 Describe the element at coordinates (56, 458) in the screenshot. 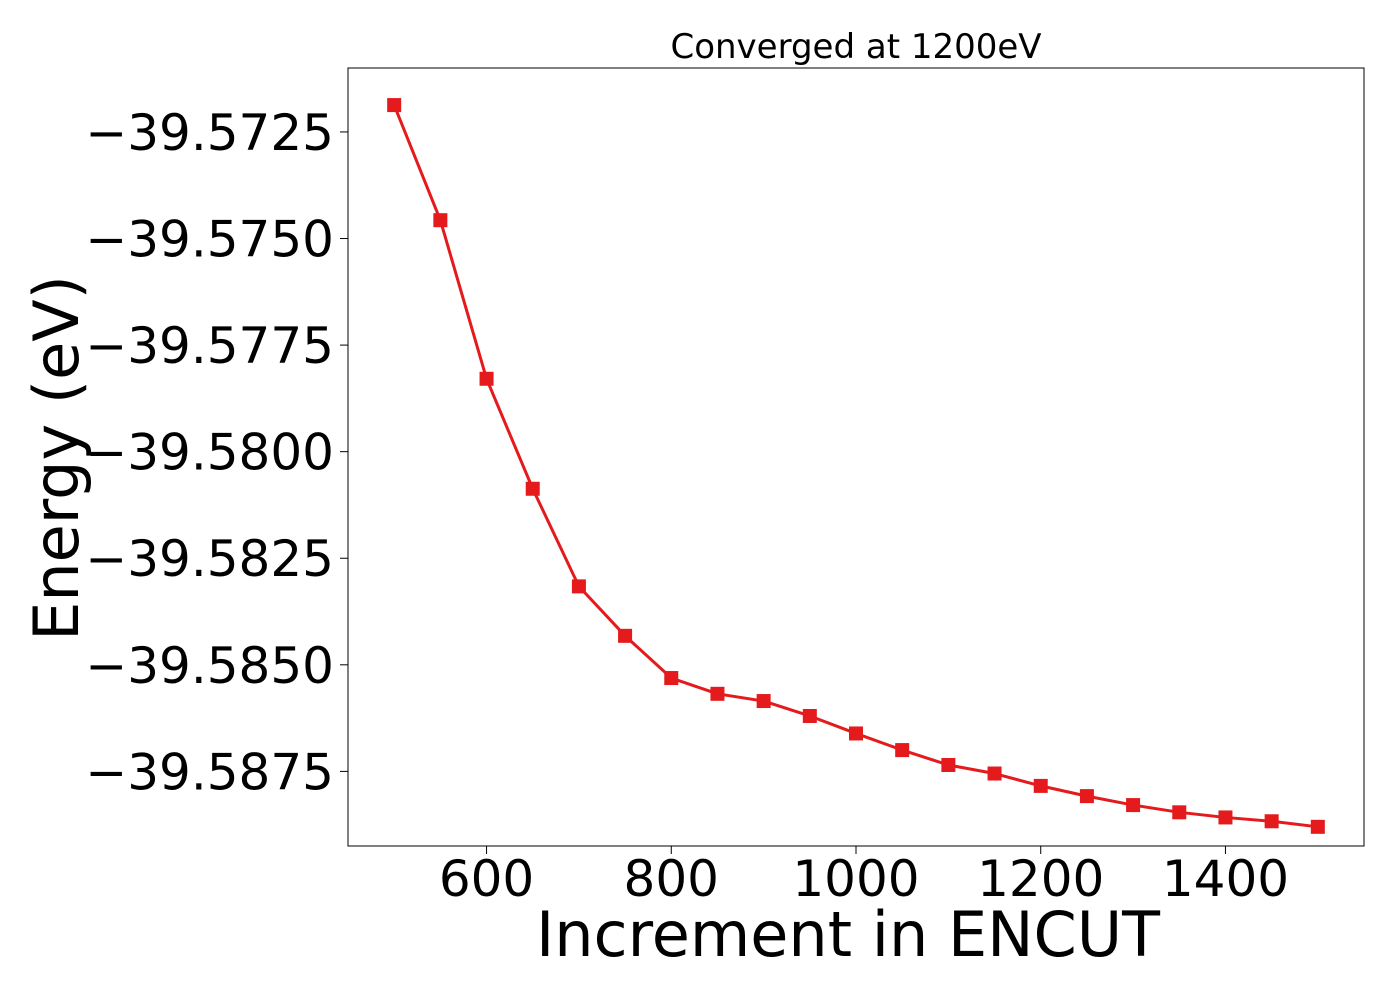

I see `y-axis-label: Energy (eV)` at that location.